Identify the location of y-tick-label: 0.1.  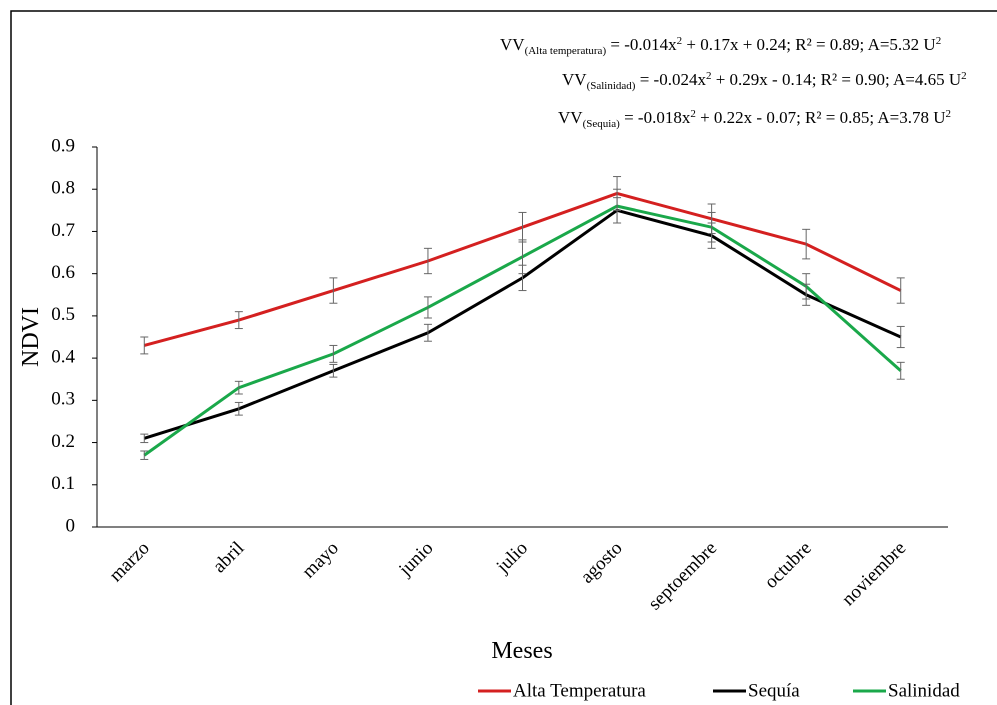
(63, 483).